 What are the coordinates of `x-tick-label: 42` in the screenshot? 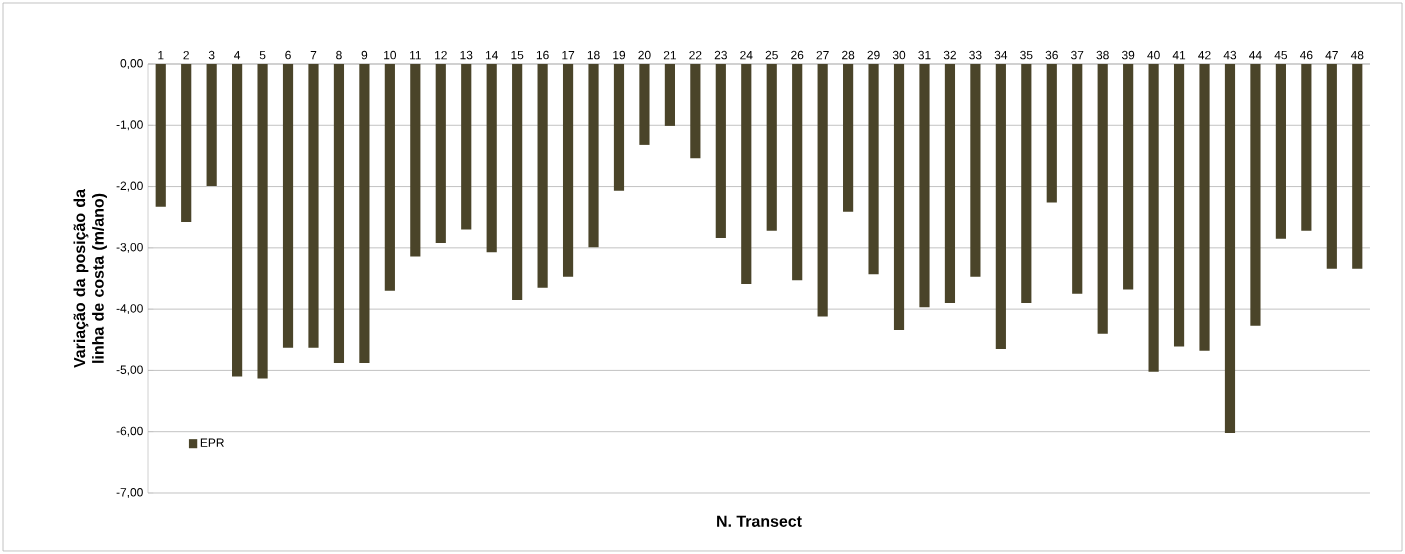 It's located at (1204, 55).